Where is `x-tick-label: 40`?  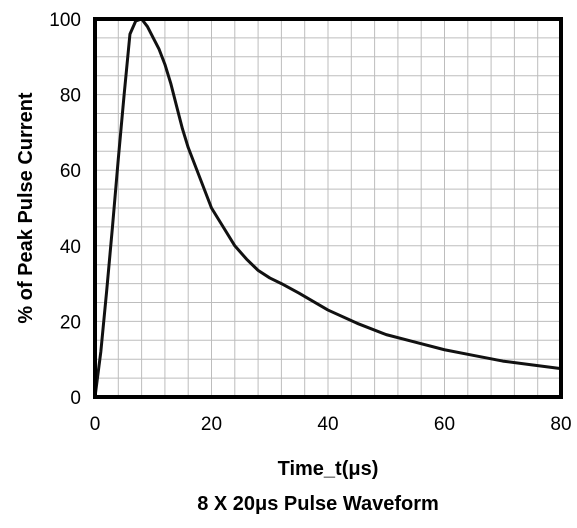 x-tick-label: 40 is located at coordinates (327, 424).